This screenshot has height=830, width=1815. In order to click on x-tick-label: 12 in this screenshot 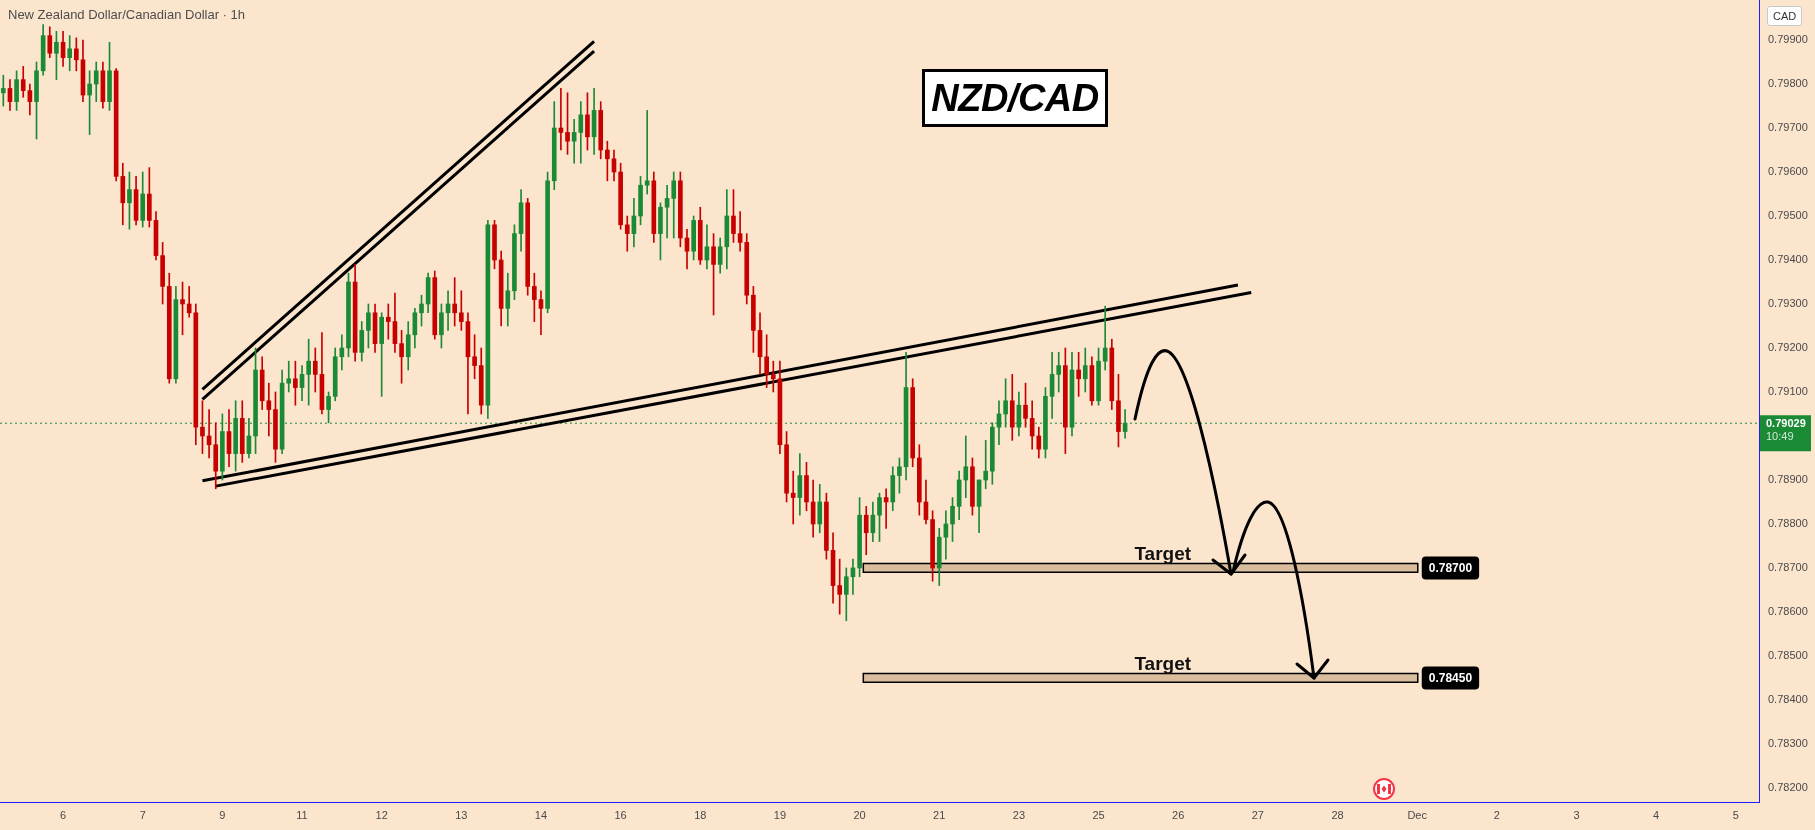, I will do `click(381, 814)`.